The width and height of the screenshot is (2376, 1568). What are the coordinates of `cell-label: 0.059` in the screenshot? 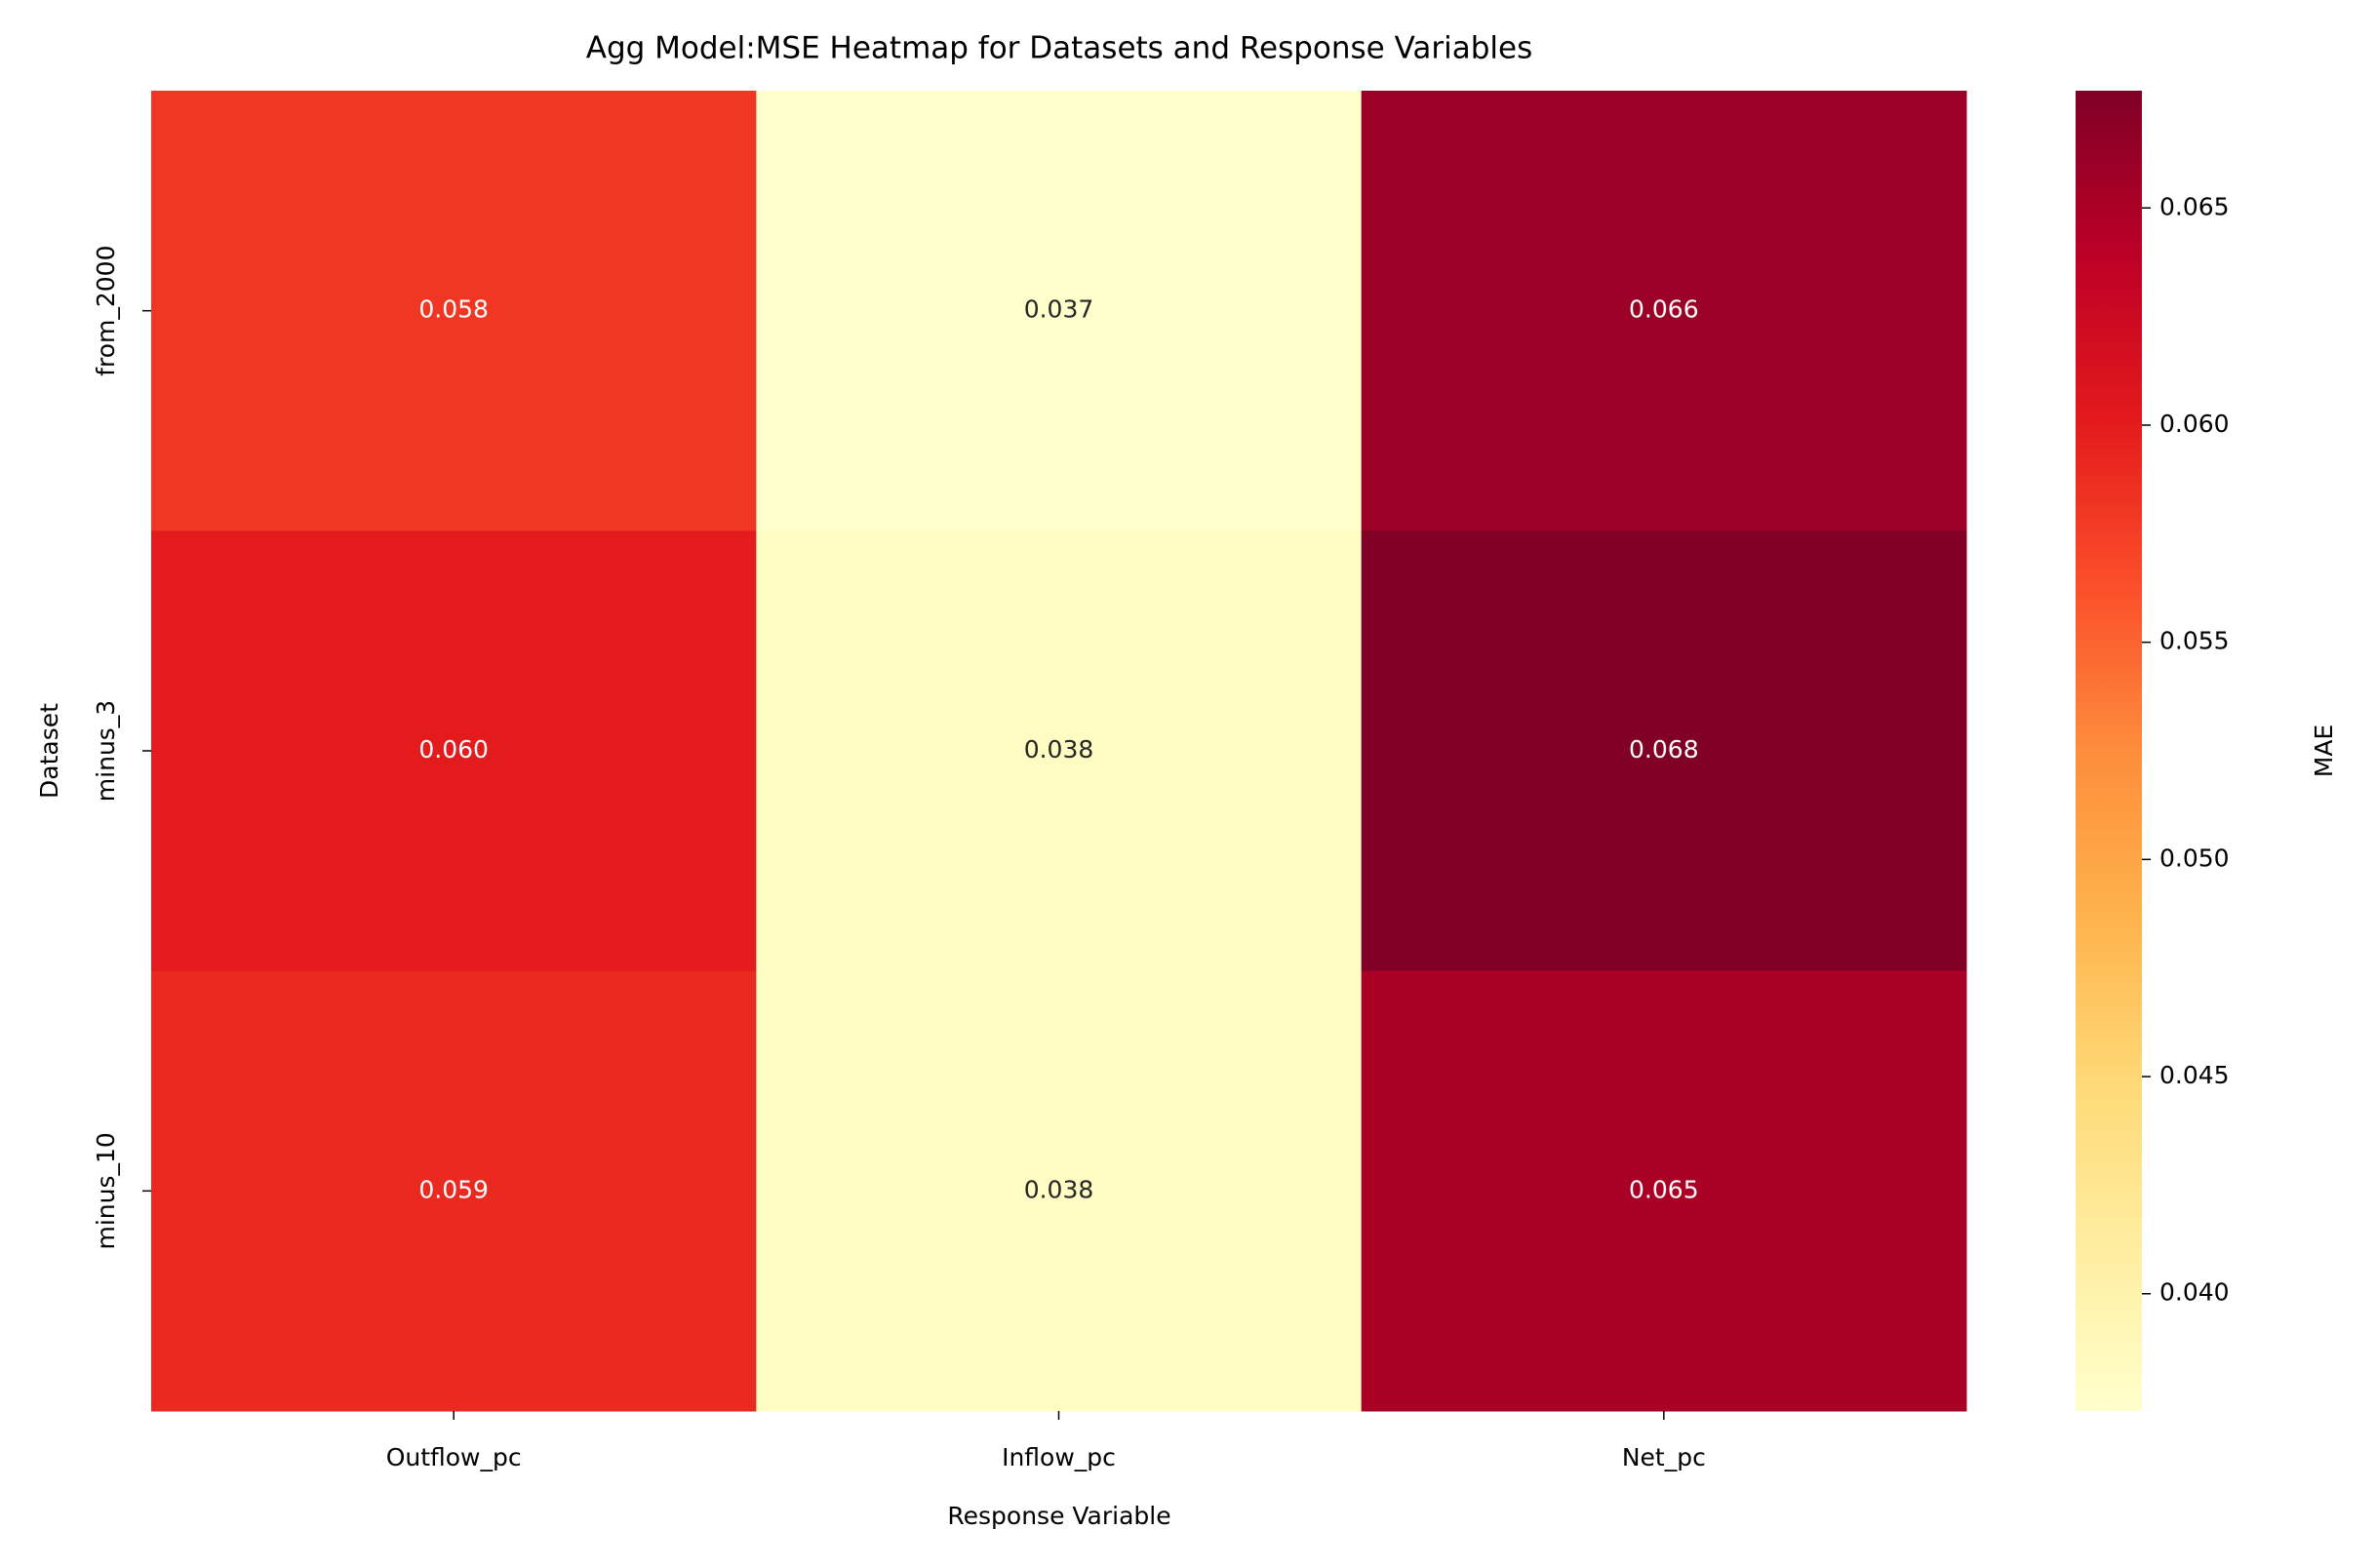 It's located at (453, 1189).